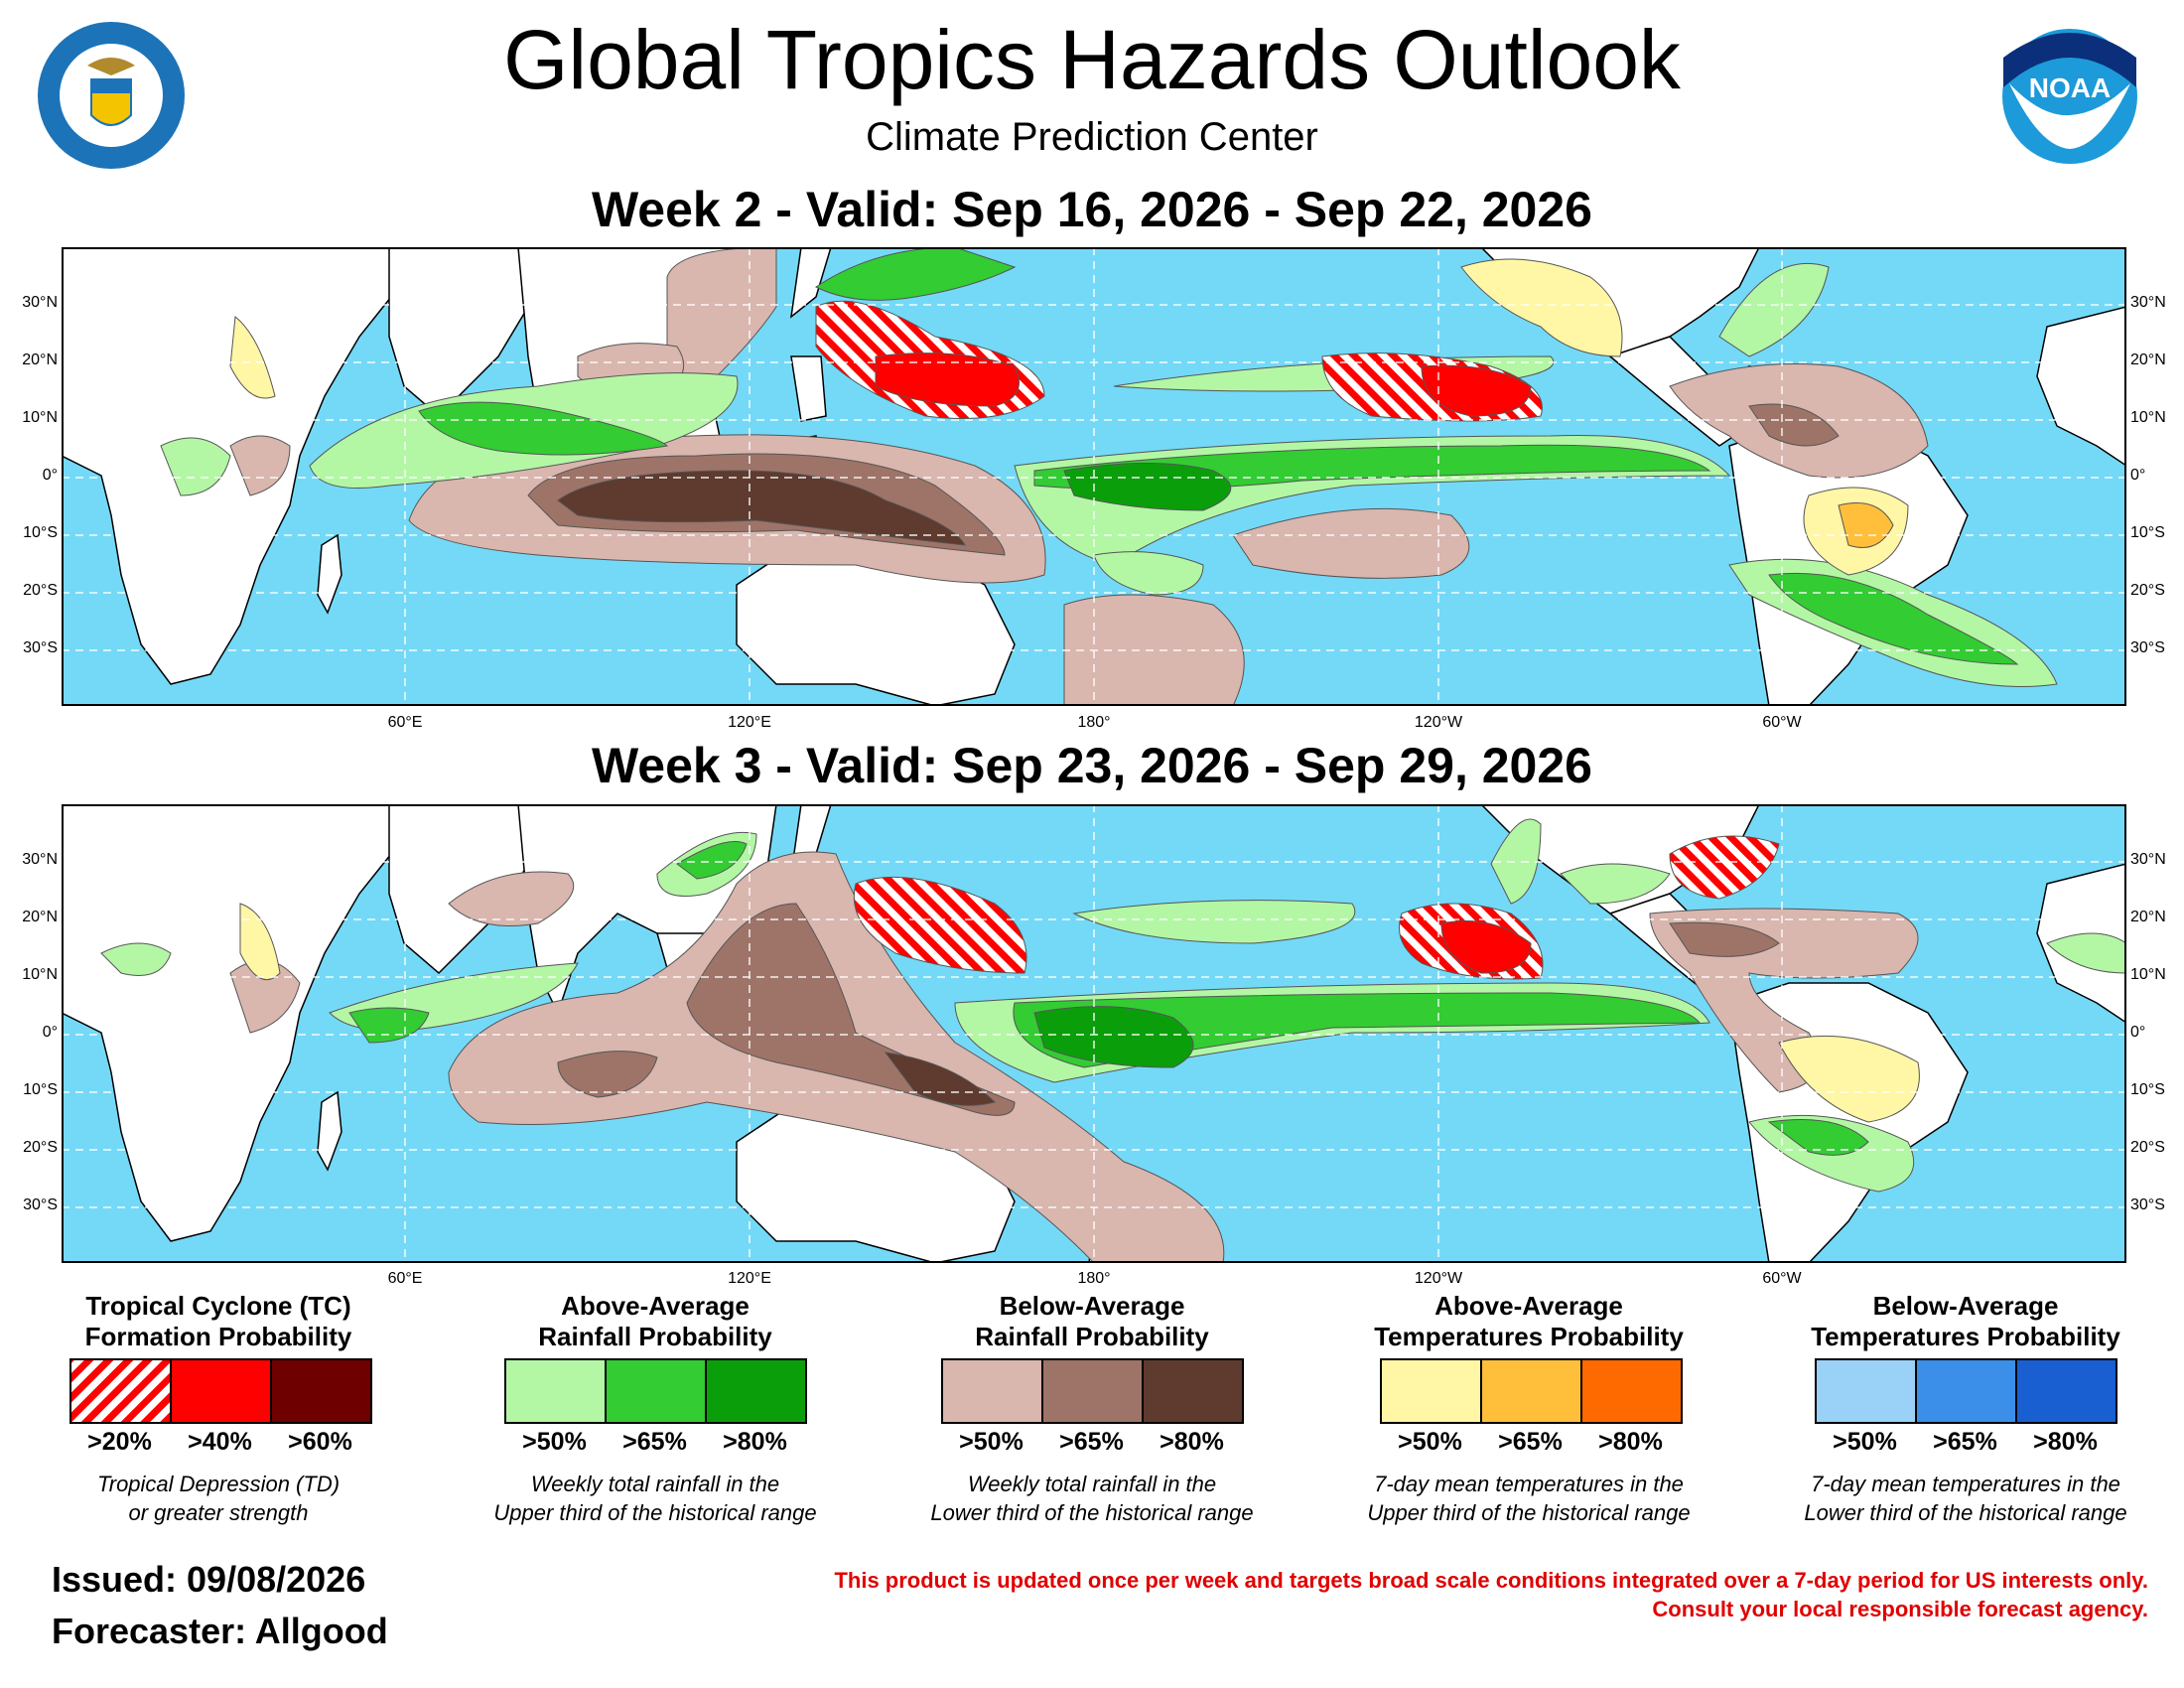 Image resolution: width=2184 pixels, height=1688 pixels. Describe the element at coordinates (33, 476) in the screenshot. I see `week2-lat-labels-left: 30°N 20°N 10°N 0° 10°S 20°S 30°S` at that location.